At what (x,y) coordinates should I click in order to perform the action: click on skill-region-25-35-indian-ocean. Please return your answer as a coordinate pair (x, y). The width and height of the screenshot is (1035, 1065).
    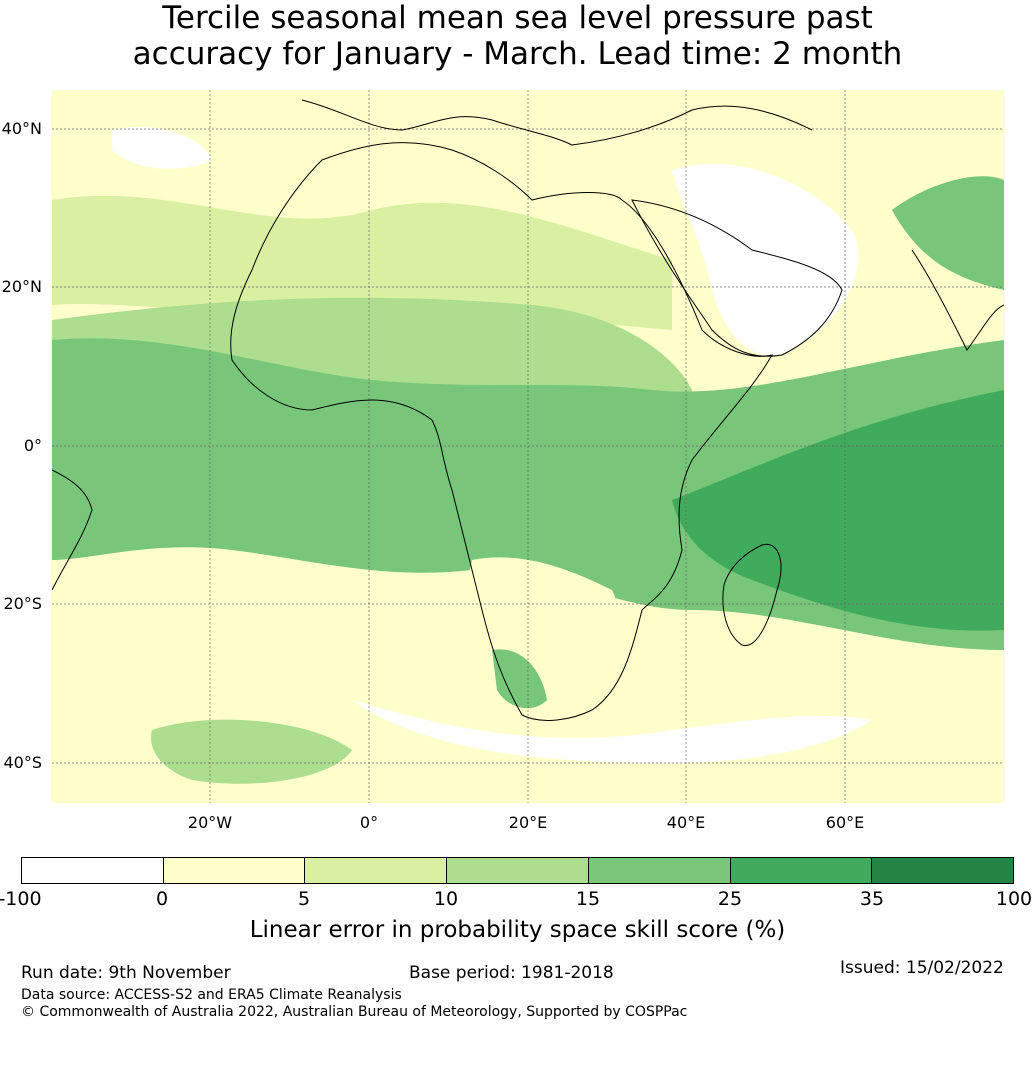
    Looking at the image, I should click on (838, 510).